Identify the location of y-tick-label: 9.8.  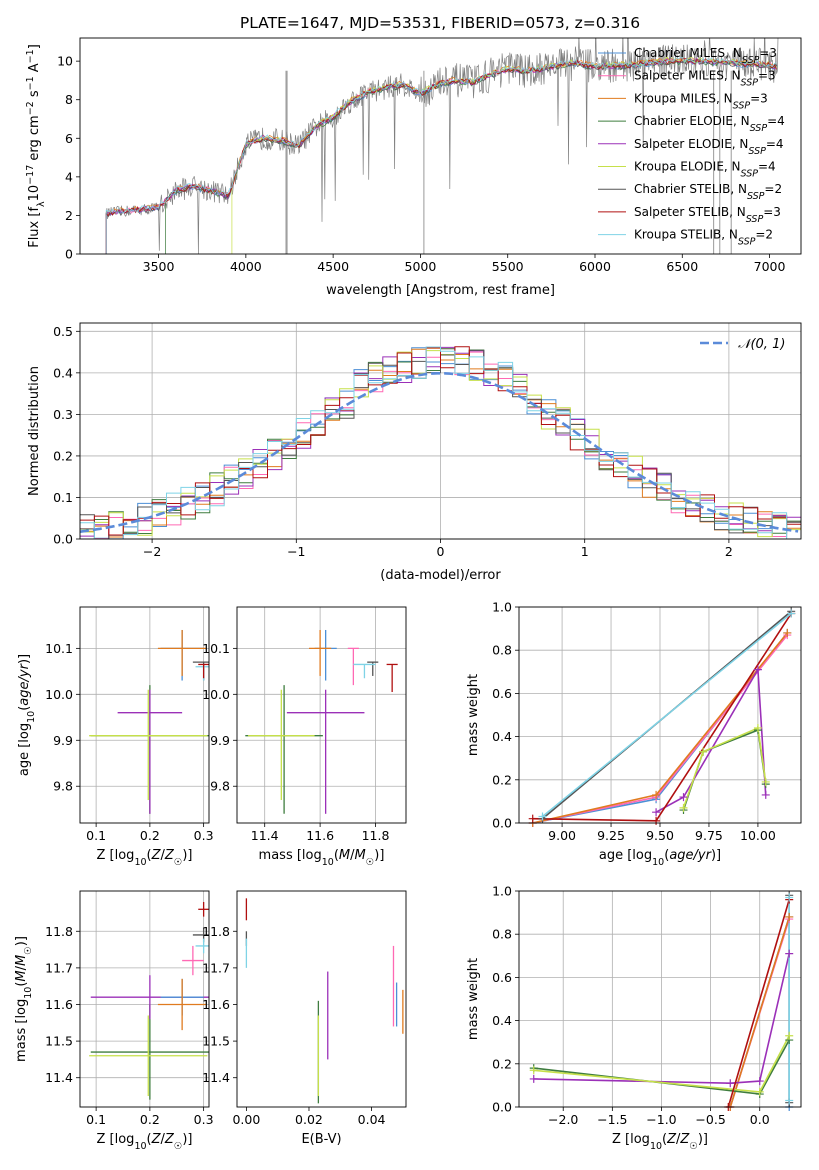
(63, 786).